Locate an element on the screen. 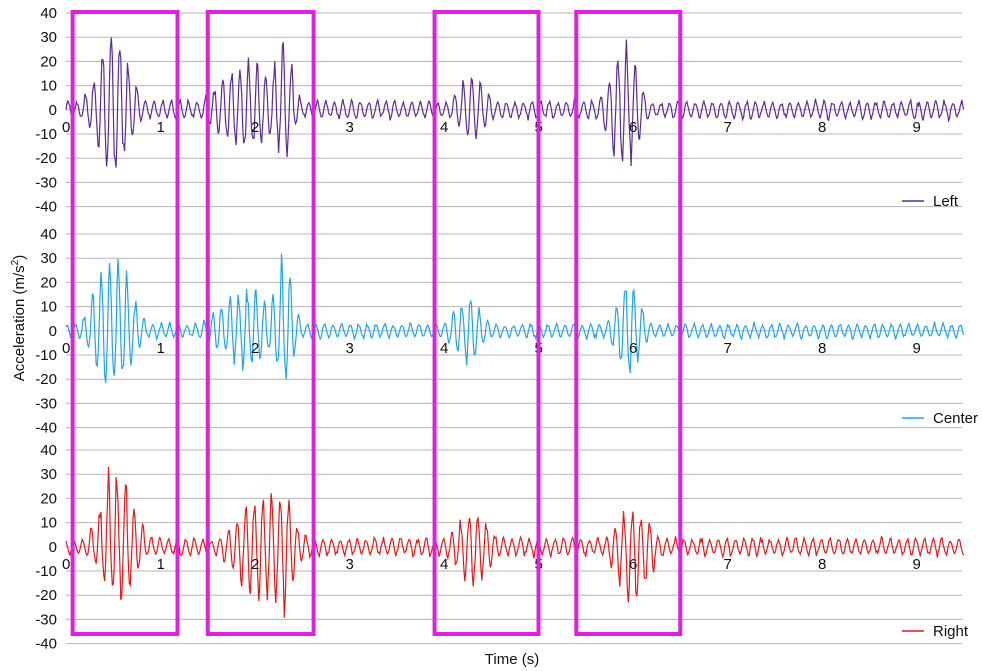 The width and height of the screenshot is (982, 671). legend-label: Center is located at coordinates (955, 418).